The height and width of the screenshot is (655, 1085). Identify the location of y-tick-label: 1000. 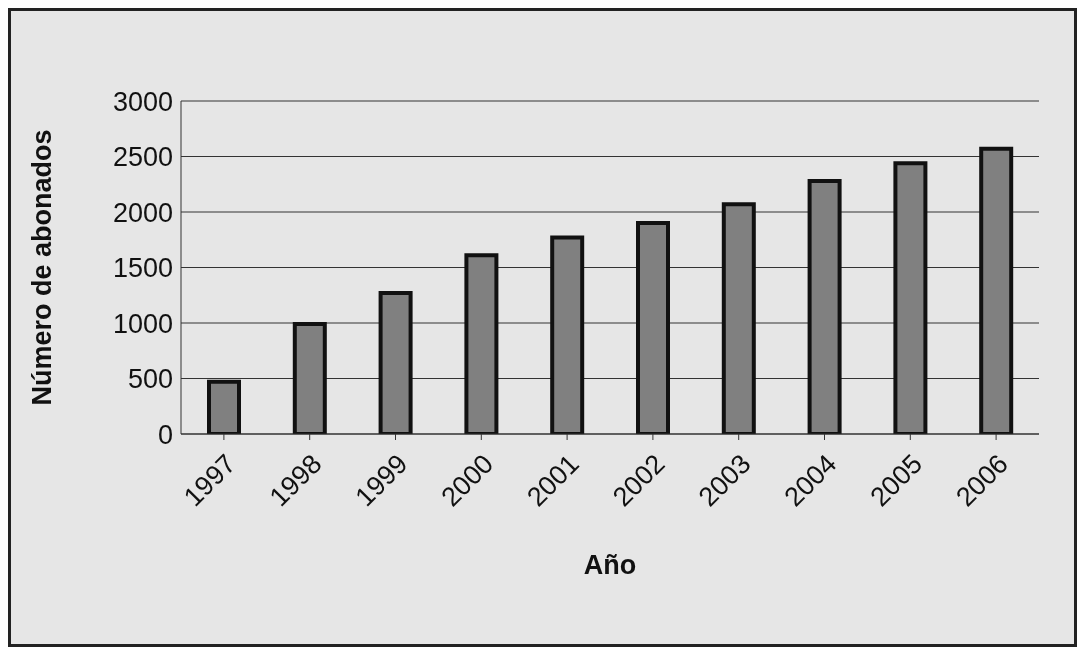
(142, 323).